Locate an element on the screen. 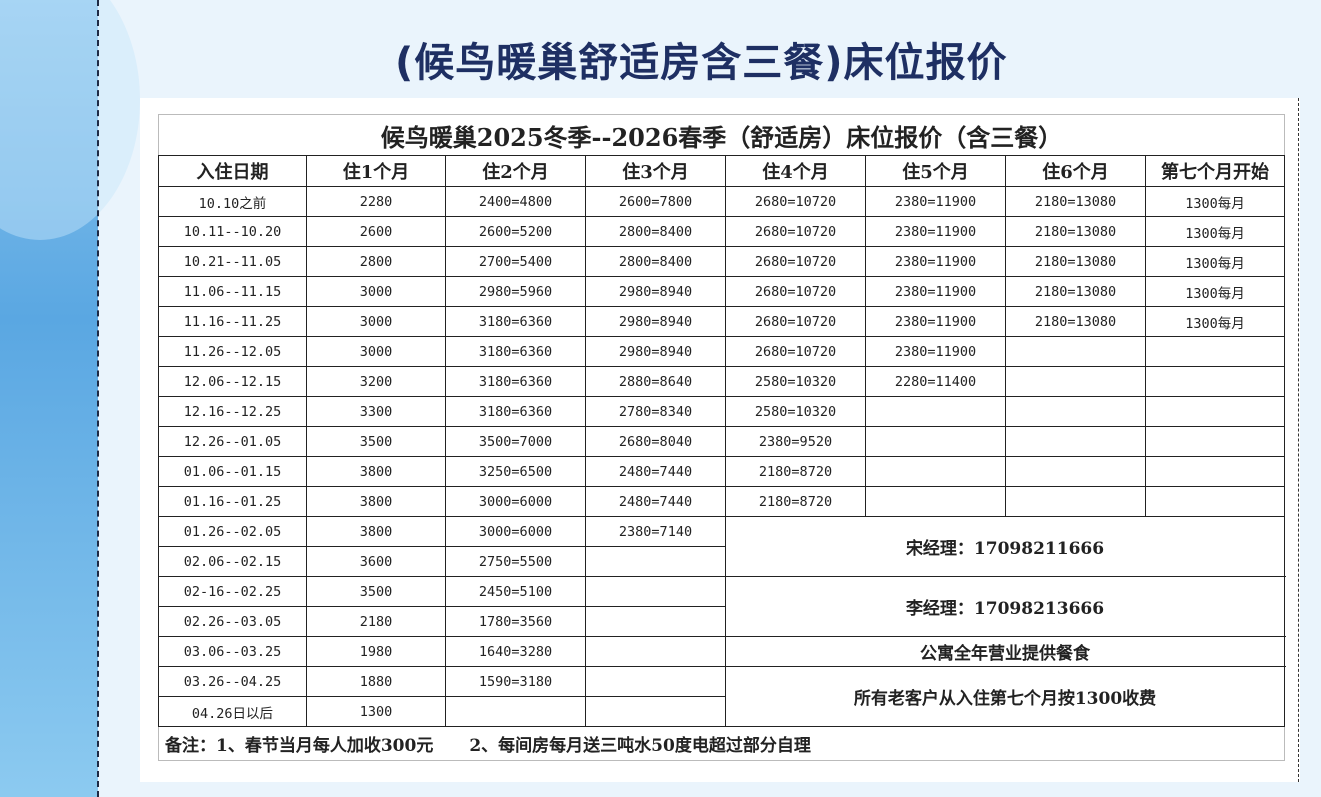 The image size is (1321, 797). table-row: 02-16--02.25 3500 2450=5100 李经理：17098213666 is located at coordinates (722, 606).